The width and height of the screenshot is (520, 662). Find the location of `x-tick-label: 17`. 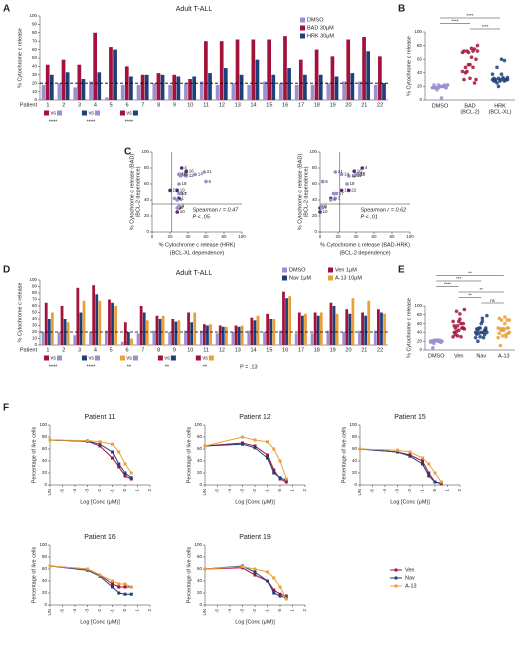

x-tick-label: 17 is located at coordinates (301, 350).